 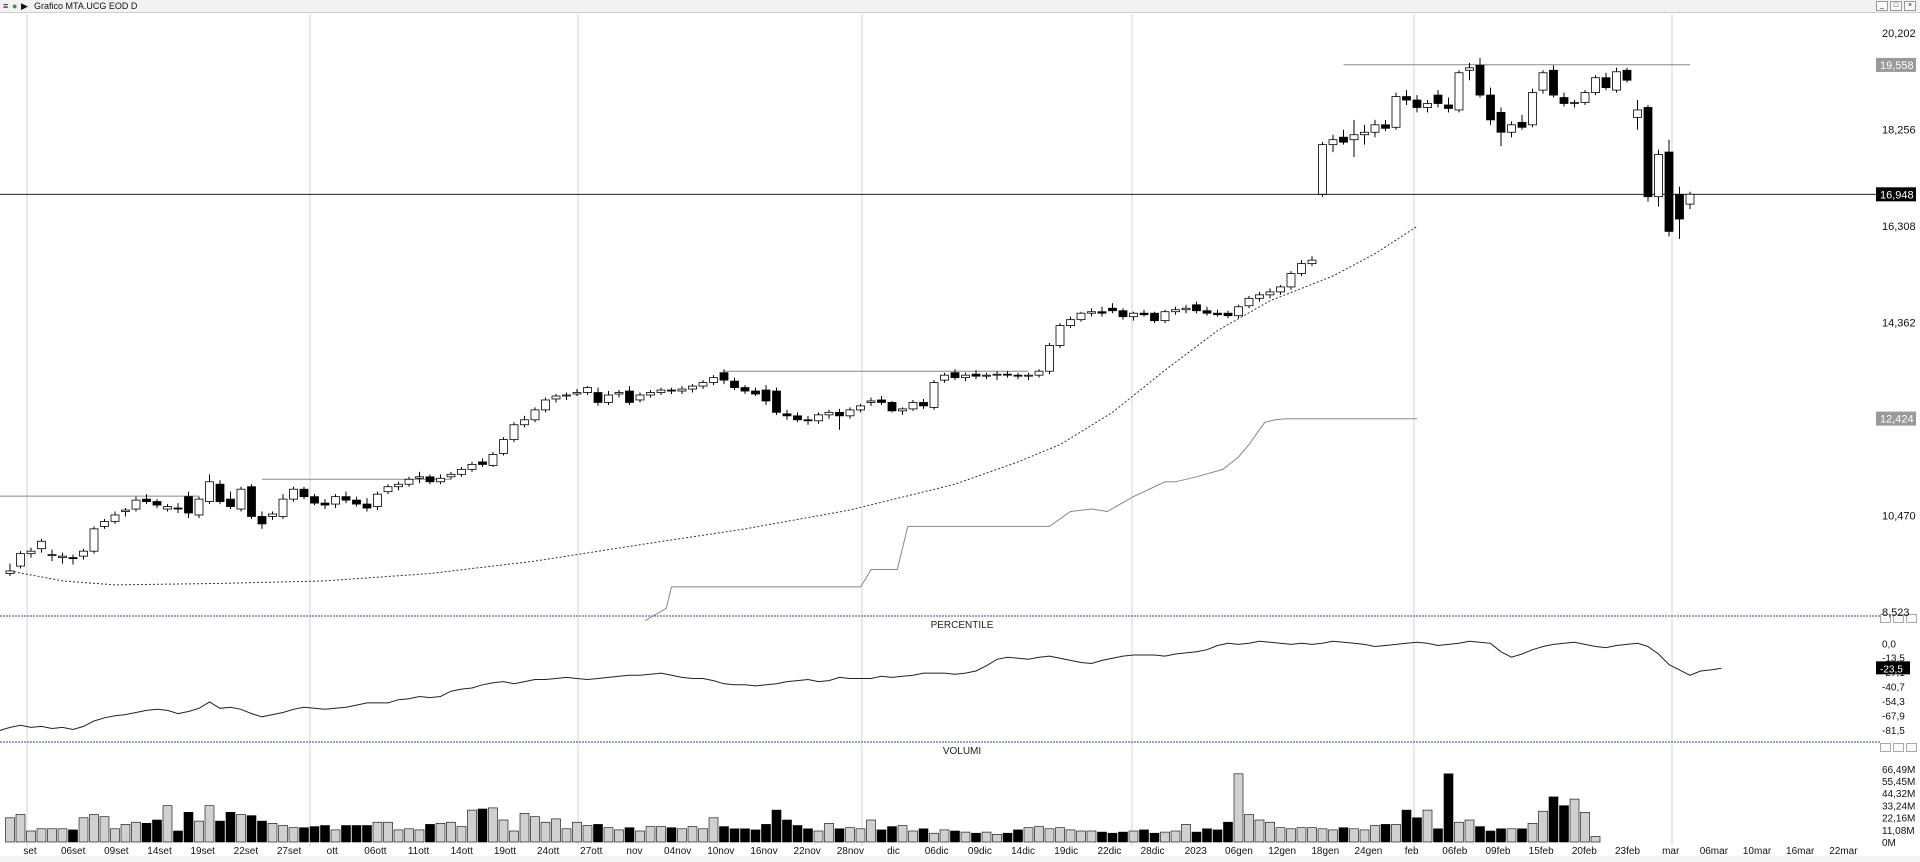 I want to click on play-icon: ▶, so click(x=24, y=6).